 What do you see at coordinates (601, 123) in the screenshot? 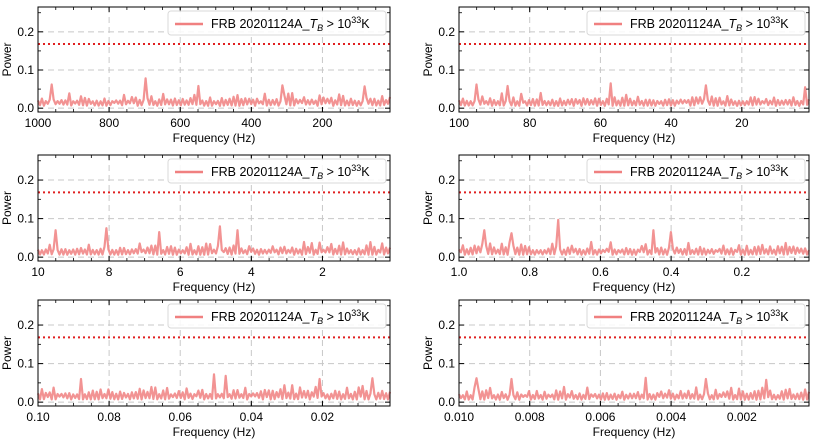
I see `x-tick-label: 60` at bounding box center [601, 123].